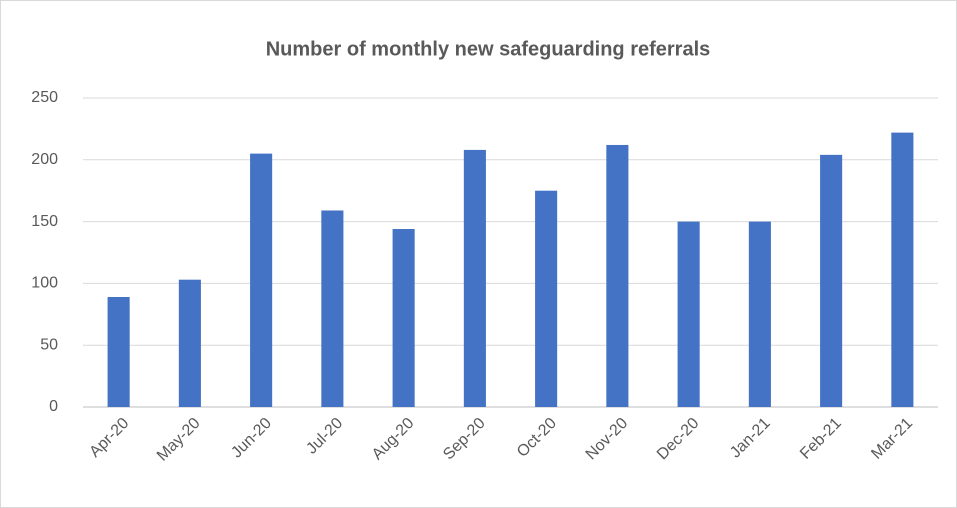  What do you see at coordinates (49, 344) in the screenshot?
I see `y-tick-label: 50` at bounding box center [49, 344].